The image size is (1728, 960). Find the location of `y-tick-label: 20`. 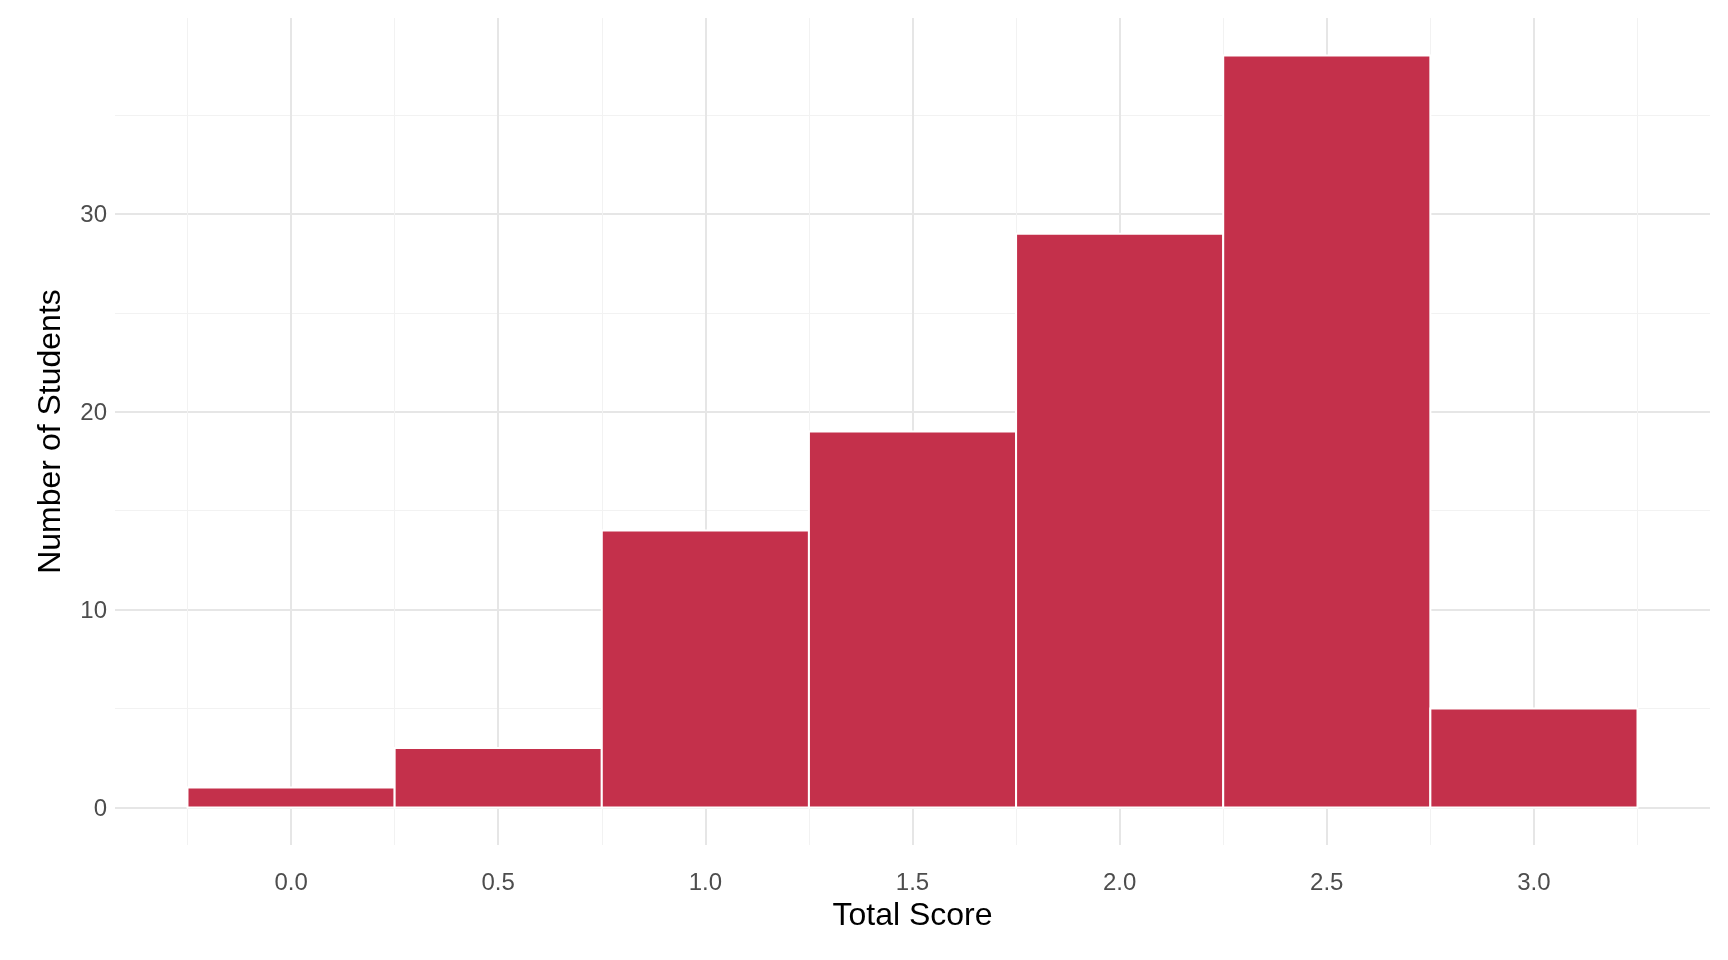

y-tick-label: 20 is located at coordinates (93, 412).